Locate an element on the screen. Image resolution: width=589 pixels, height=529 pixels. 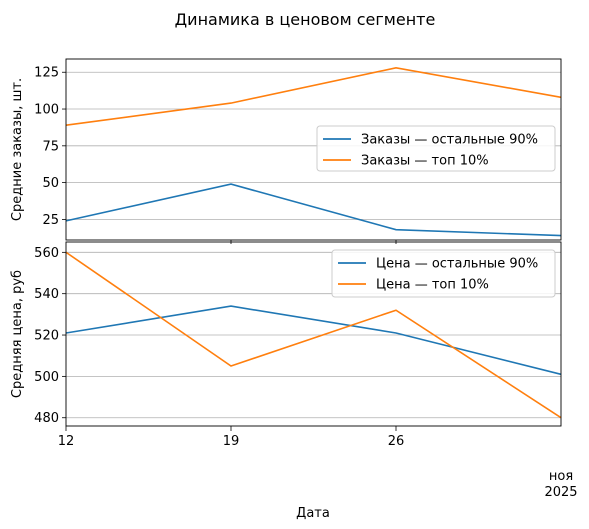
x-year-label: 2025 is located at coordinates (560, 492).